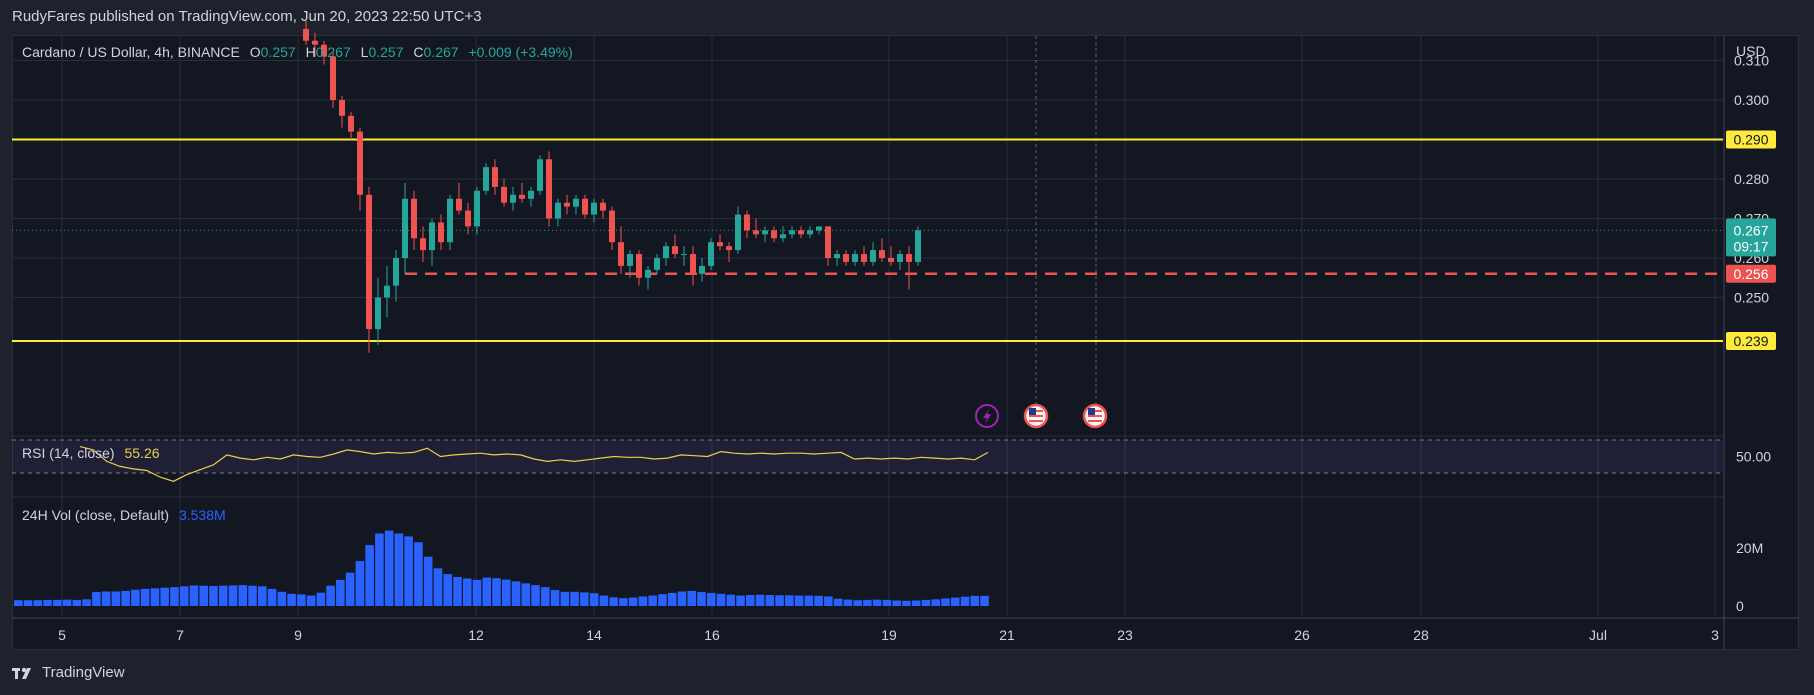 The width and height of the screenshot is (1814, 695). I want to click on high-value: 0.267, so click(333, 52).